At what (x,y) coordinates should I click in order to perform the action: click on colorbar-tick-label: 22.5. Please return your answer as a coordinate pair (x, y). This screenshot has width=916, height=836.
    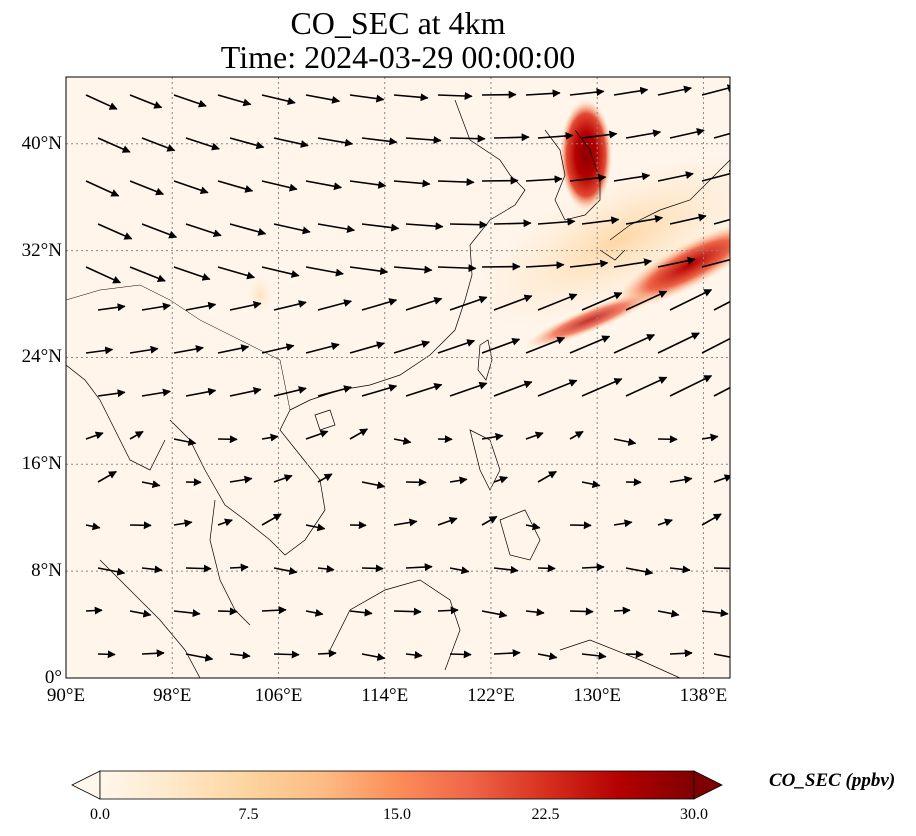
    Looking at the image, I should click on (545, 814).